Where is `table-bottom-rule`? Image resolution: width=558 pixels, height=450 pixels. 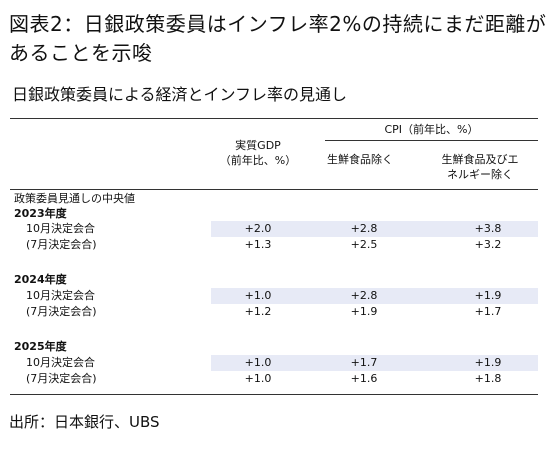
table-bottom-rule is located at coordinates (274, 394).